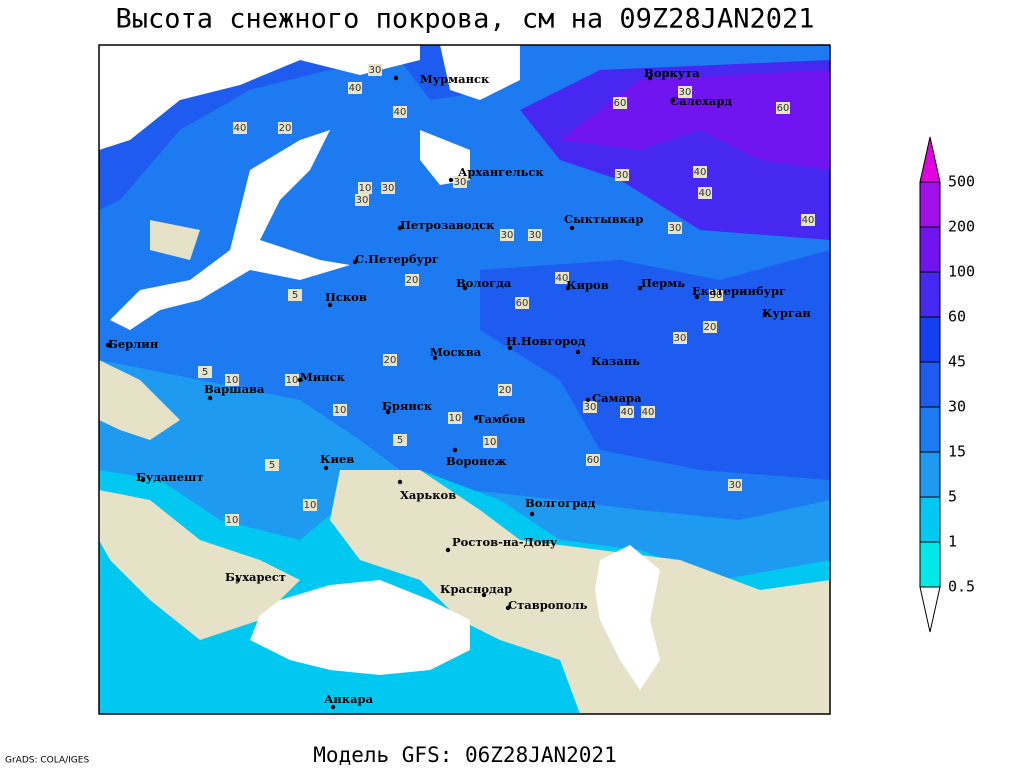 The image size is (1024, 768). Describe the element at coordinates (428, 495) in the screenshot. I see `city-label: Харьков` at that location.